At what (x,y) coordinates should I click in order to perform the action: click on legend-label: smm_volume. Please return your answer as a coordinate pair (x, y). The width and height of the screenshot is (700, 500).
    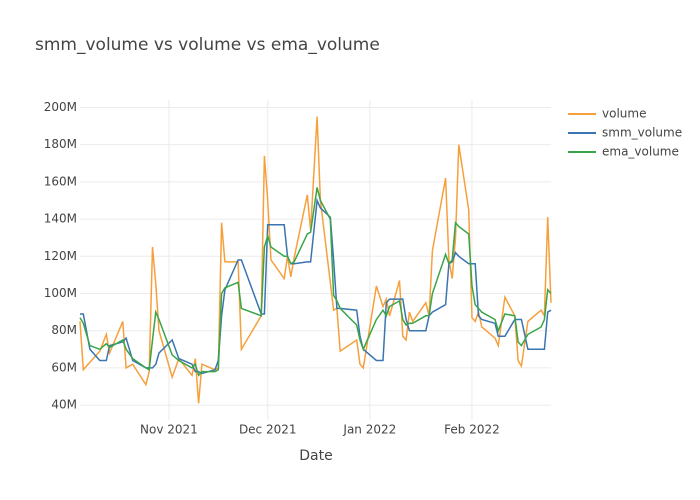
    Looking at the image, I should click on (642, 133).